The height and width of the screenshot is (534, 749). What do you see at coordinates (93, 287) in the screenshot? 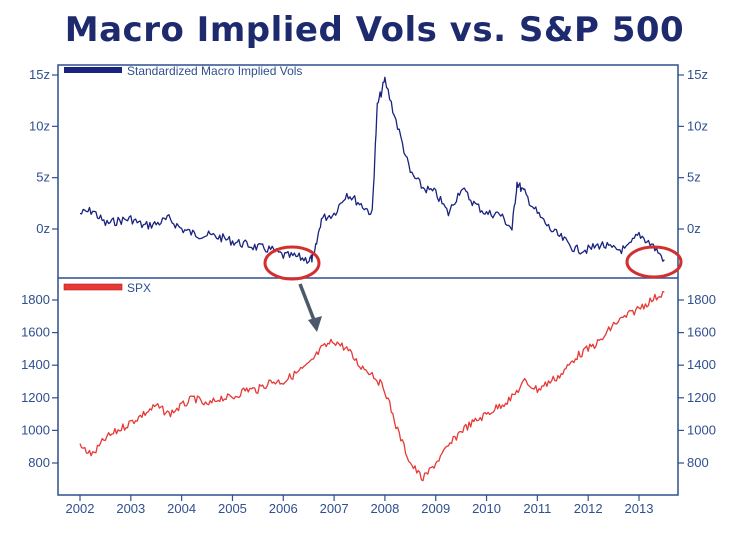
I see `legend-swatch-spx` at bounding box center [93, 287].